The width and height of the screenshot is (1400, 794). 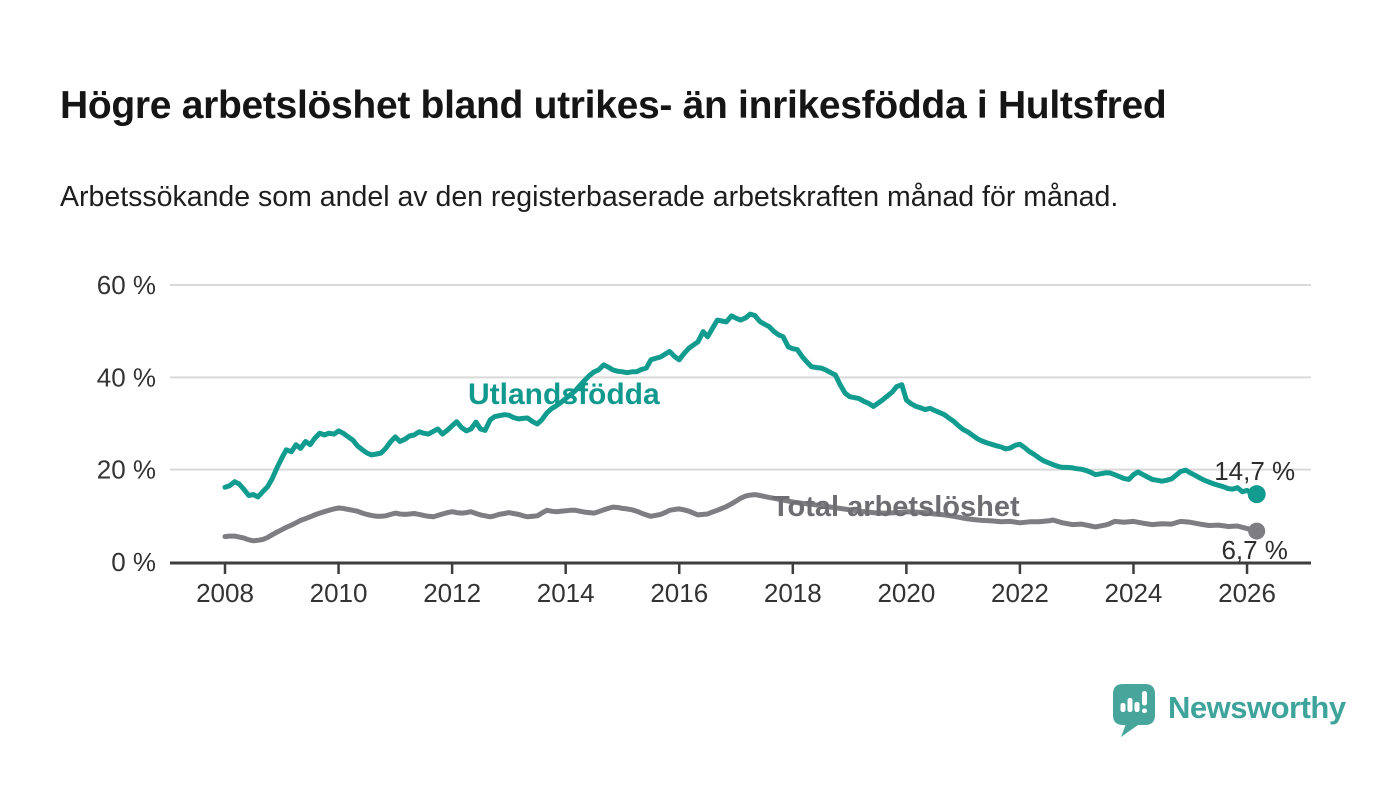 What do you see at coordinates (1134, 710) in the screenshot?
I see `newsworthy-logo-icon` at bounding box center [1134, 710].